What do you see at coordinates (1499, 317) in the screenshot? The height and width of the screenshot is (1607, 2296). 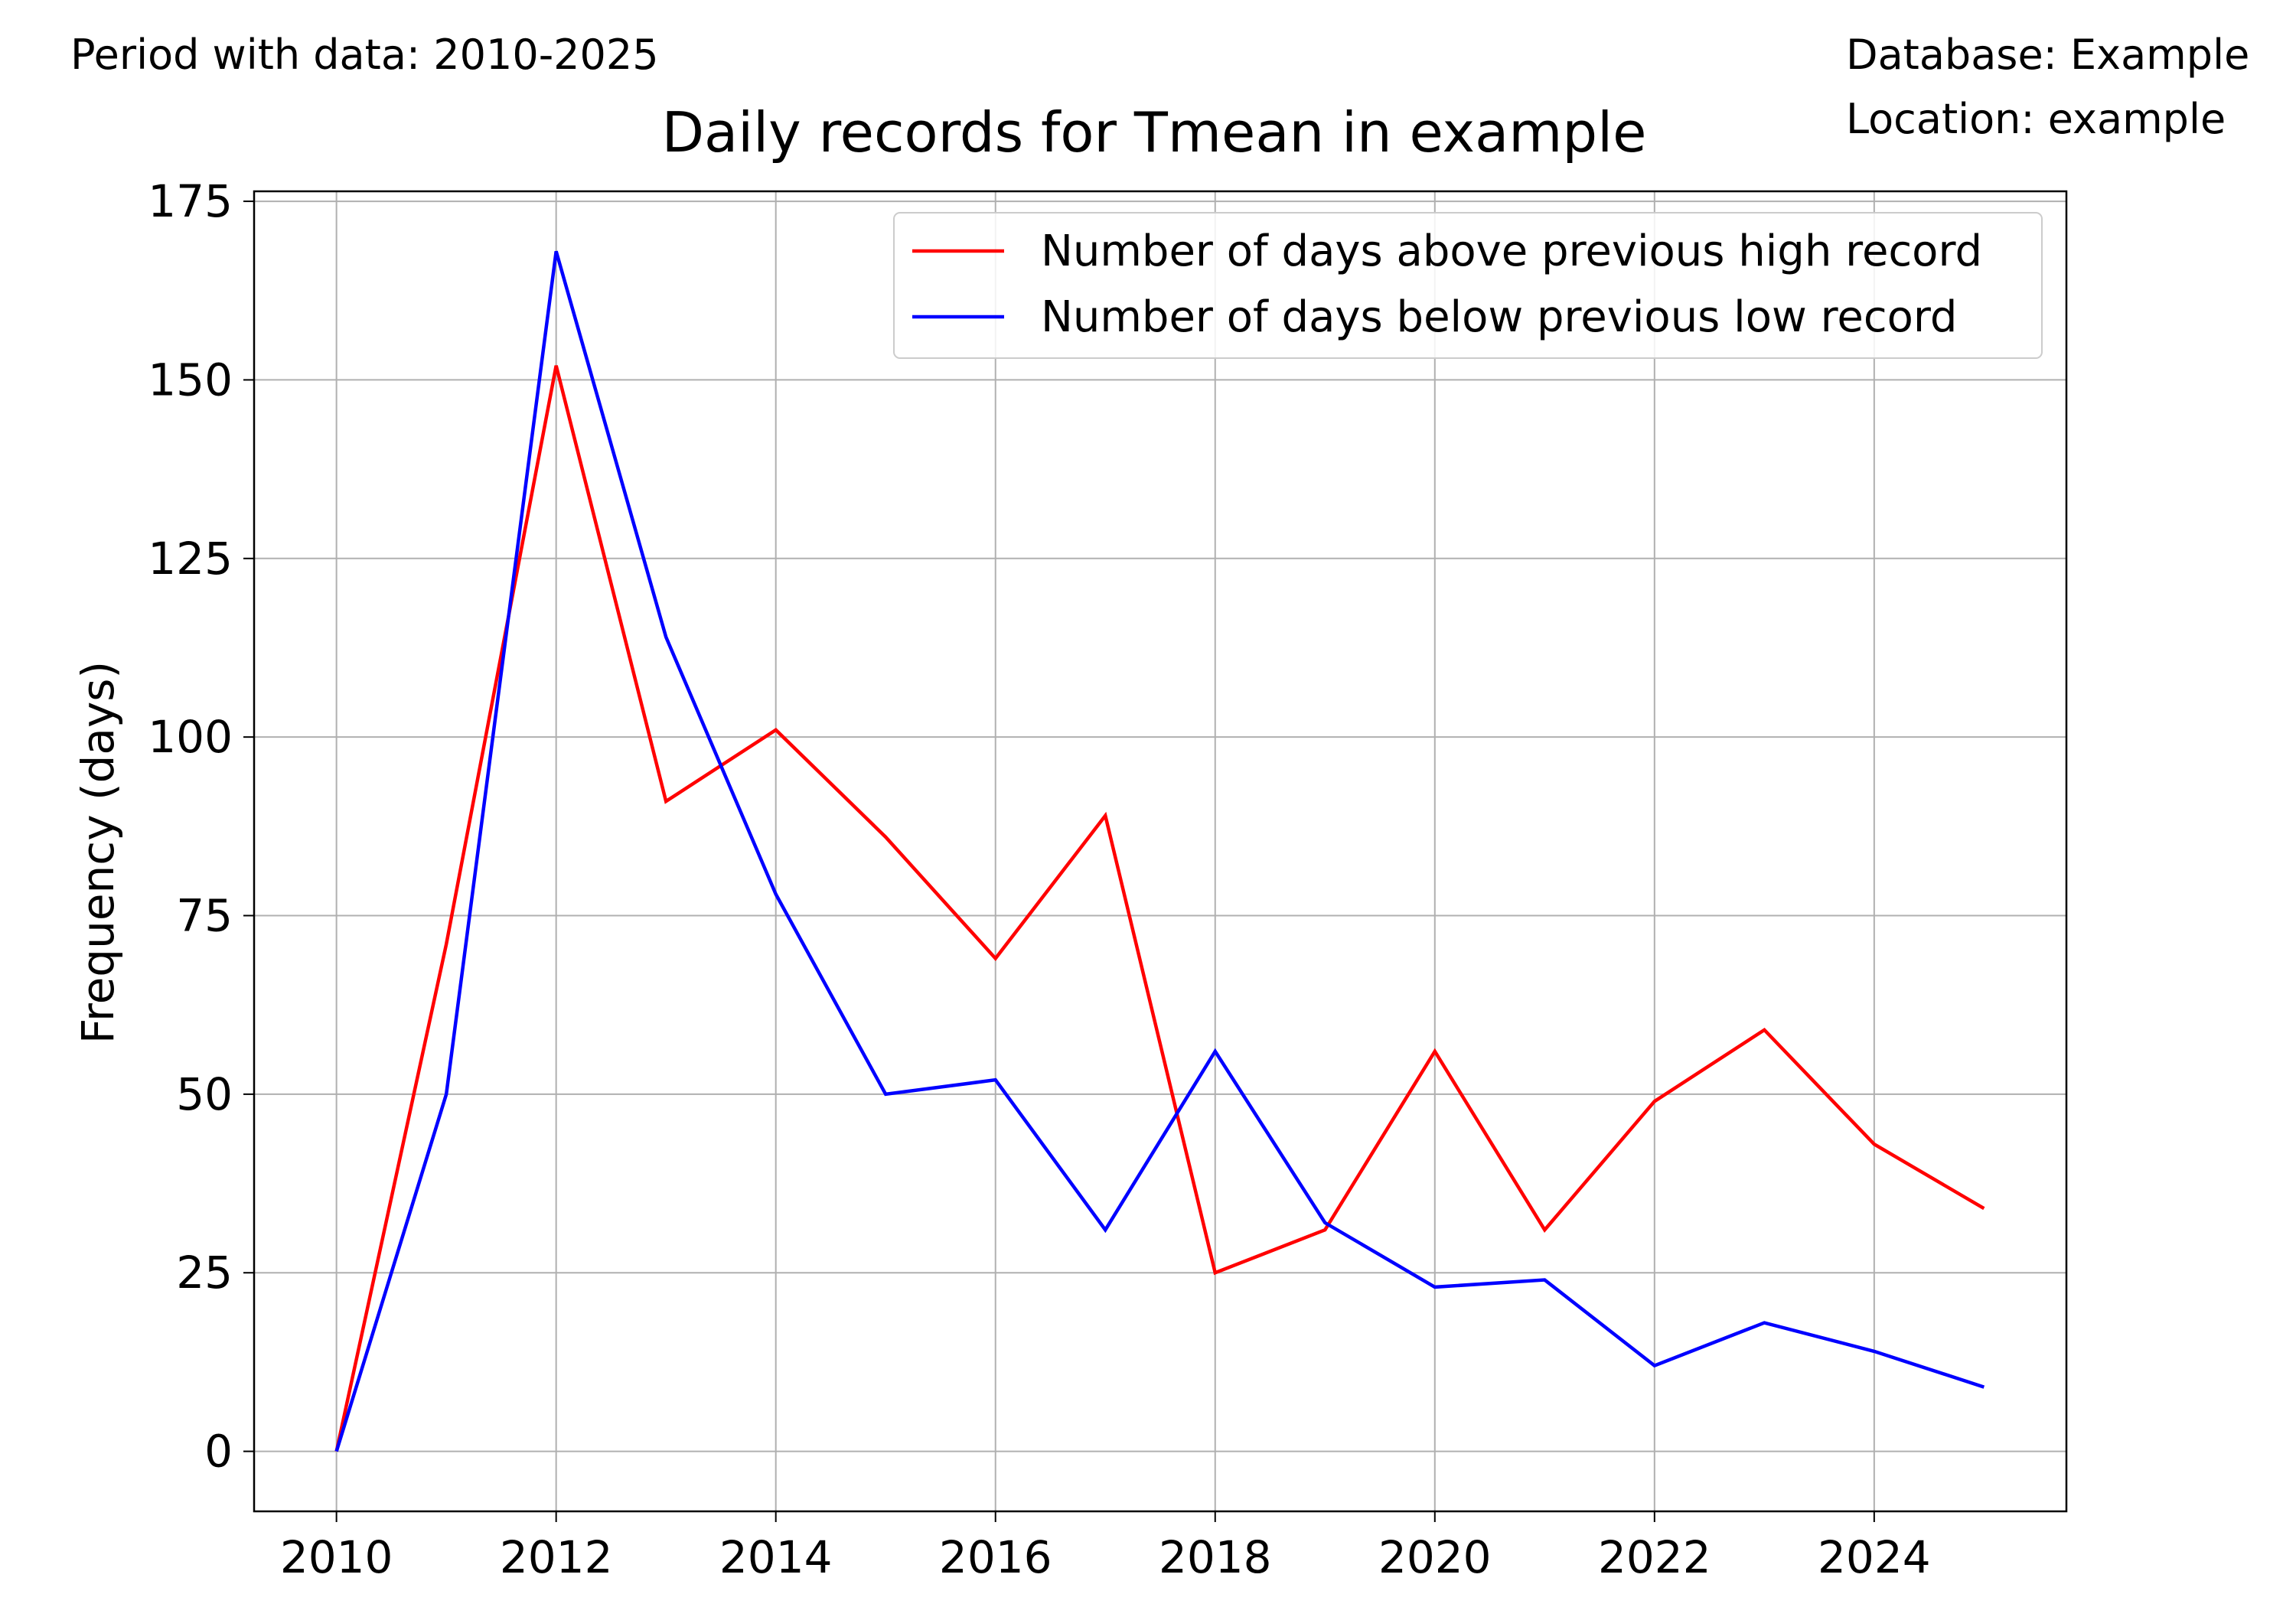 I see `legend-label: Number of days below previous low record` at bounding box center [1499, 317].